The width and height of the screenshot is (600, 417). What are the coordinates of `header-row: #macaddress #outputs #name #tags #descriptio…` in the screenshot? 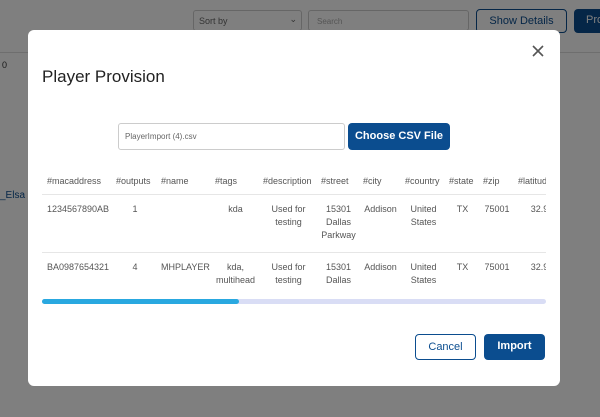 It's located at (294, 181).